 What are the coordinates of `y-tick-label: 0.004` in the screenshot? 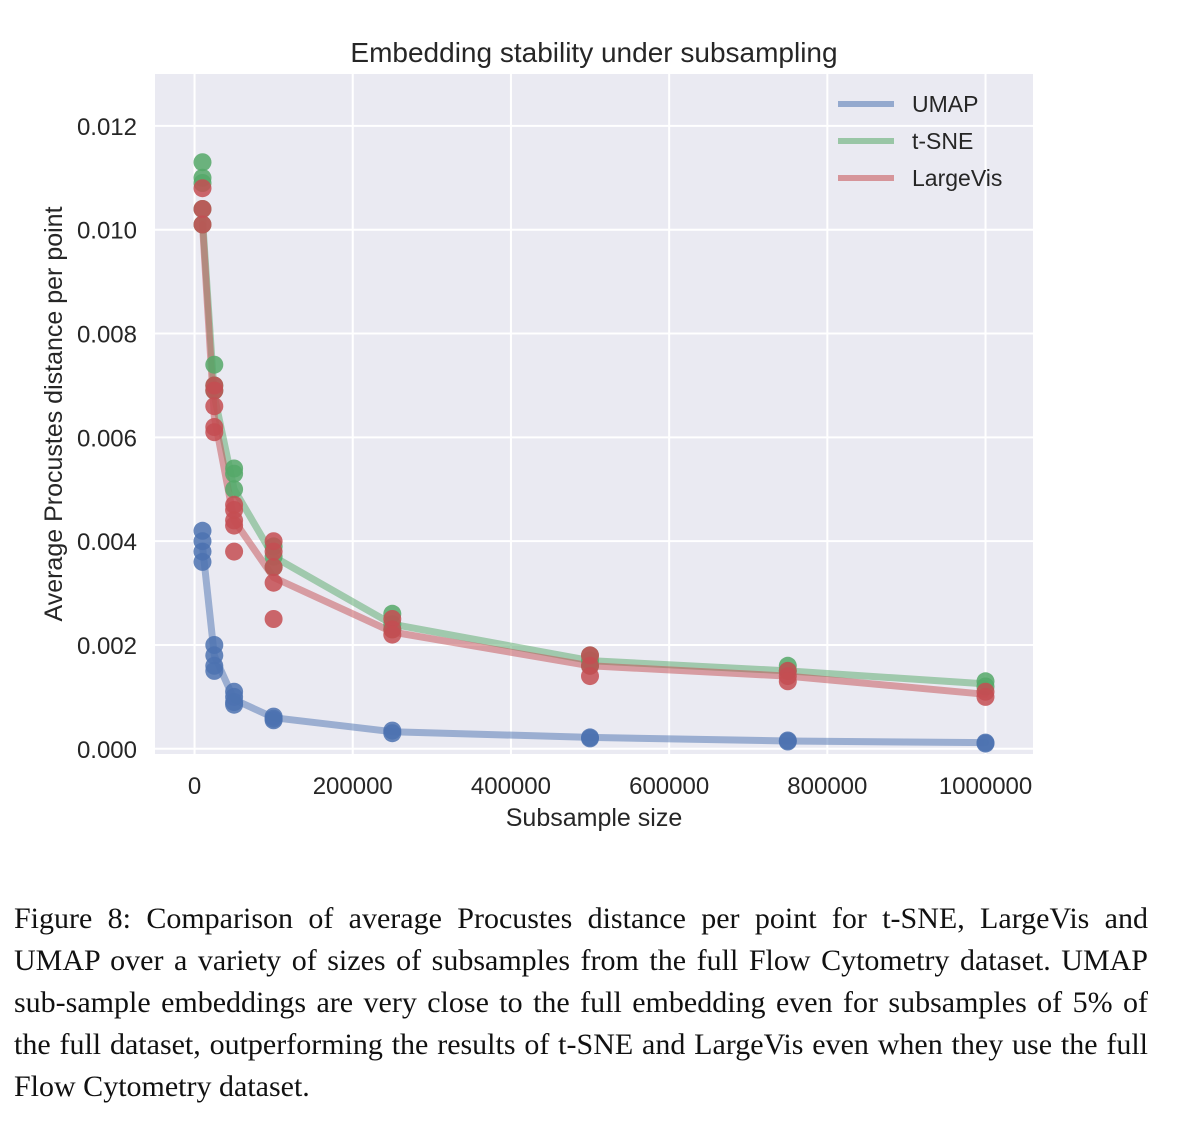 It's located at (107, 542).